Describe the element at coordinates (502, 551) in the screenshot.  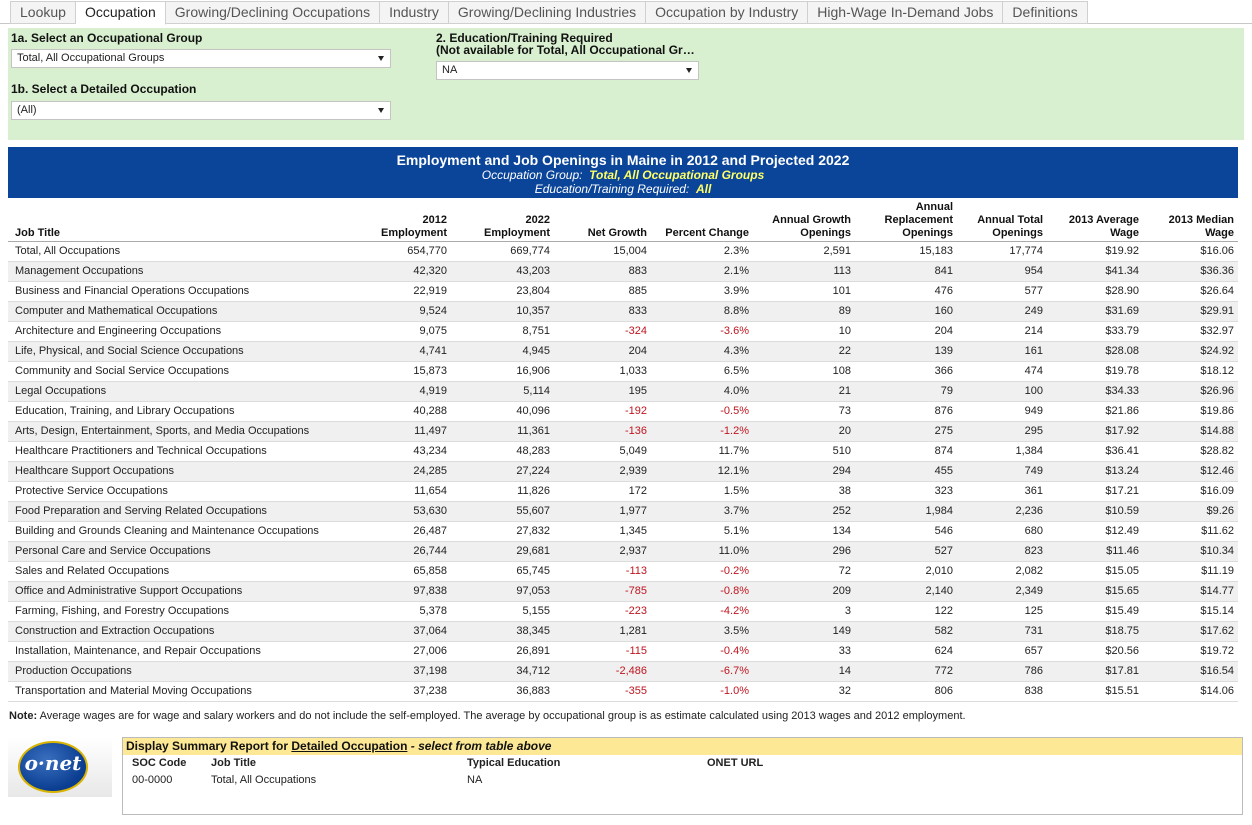
I see `table-cell: 29,681` at that location.